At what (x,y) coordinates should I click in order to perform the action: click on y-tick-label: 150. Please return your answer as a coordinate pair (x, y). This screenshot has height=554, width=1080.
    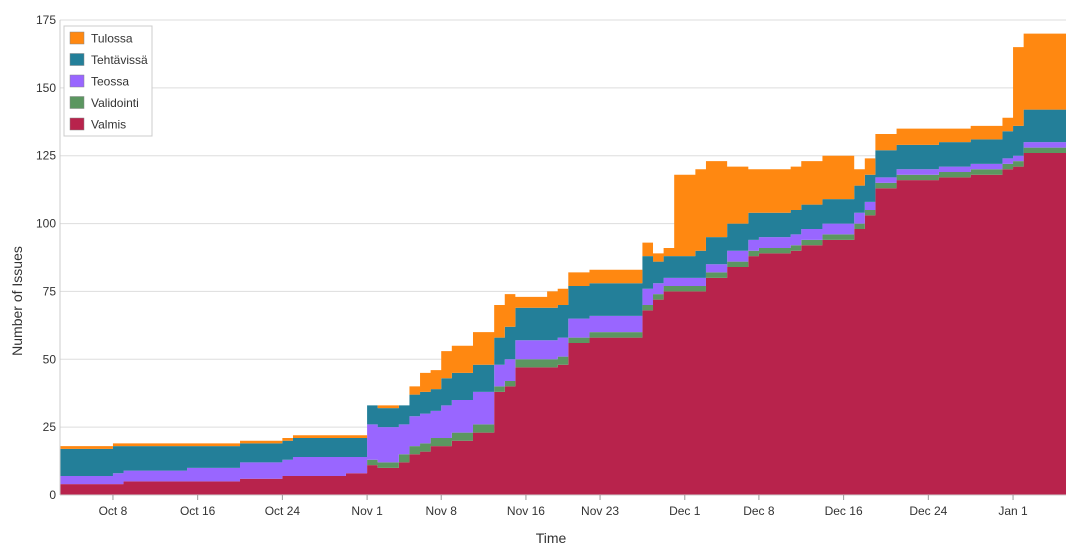
    Looking at the image, I should click on (46, 88).